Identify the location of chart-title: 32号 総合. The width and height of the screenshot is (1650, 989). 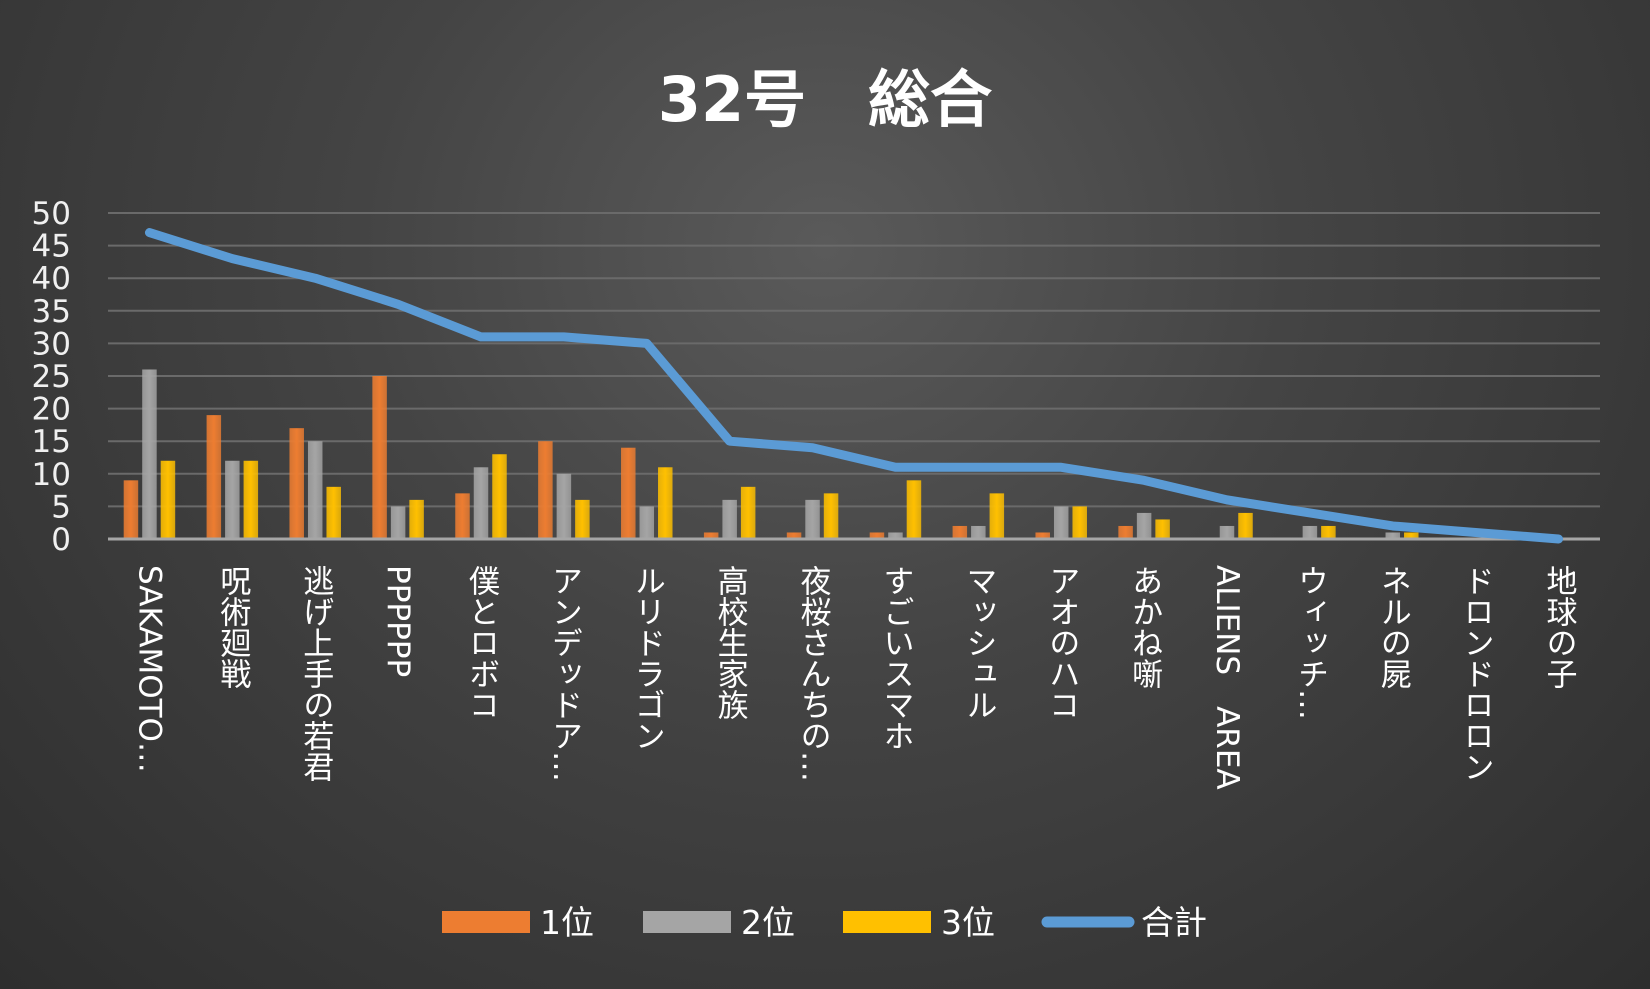
(825, 99).